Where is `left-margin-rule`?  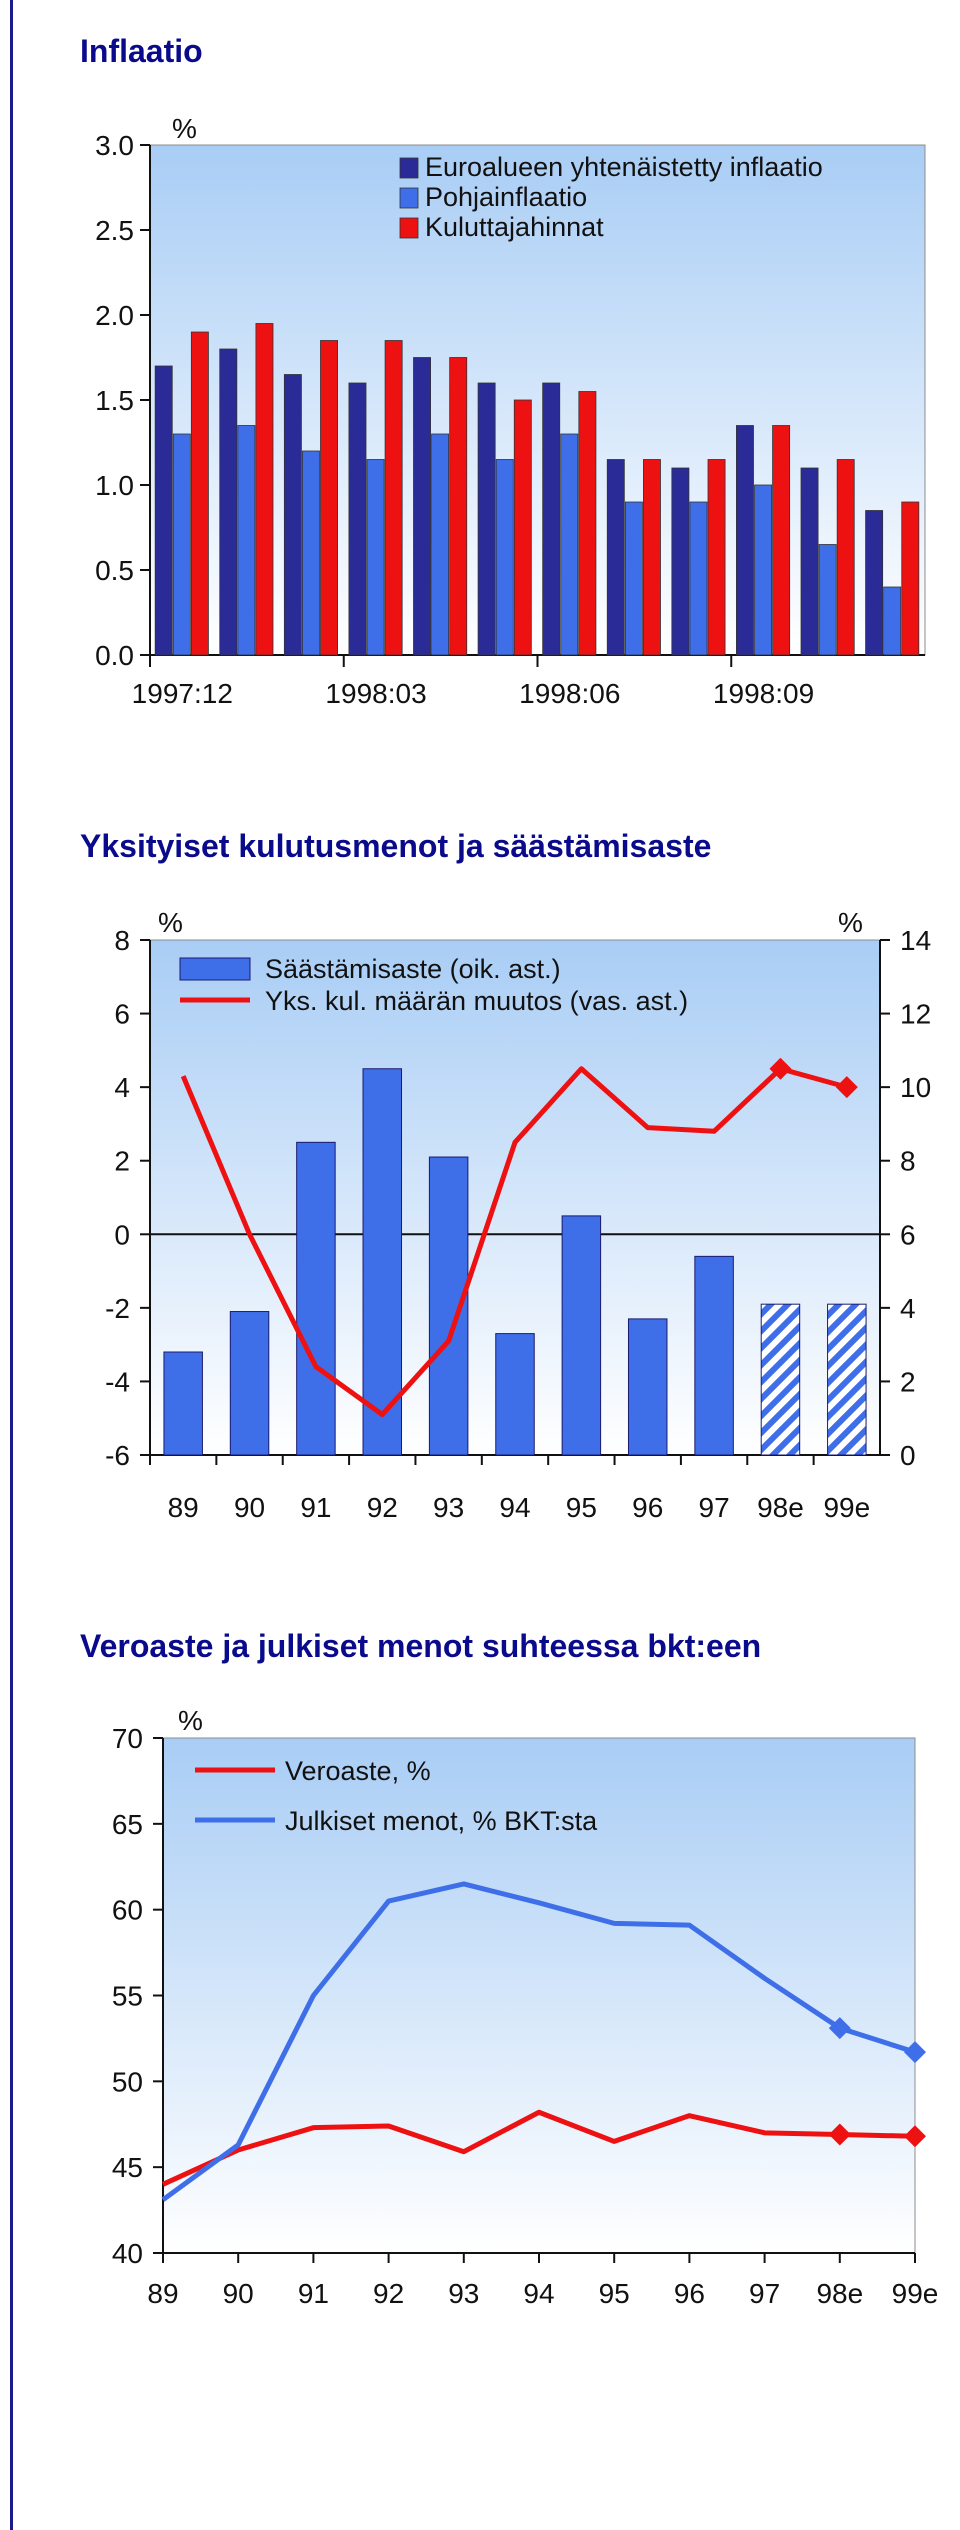 left-margin-rule is located at coordinates (11, 1265).